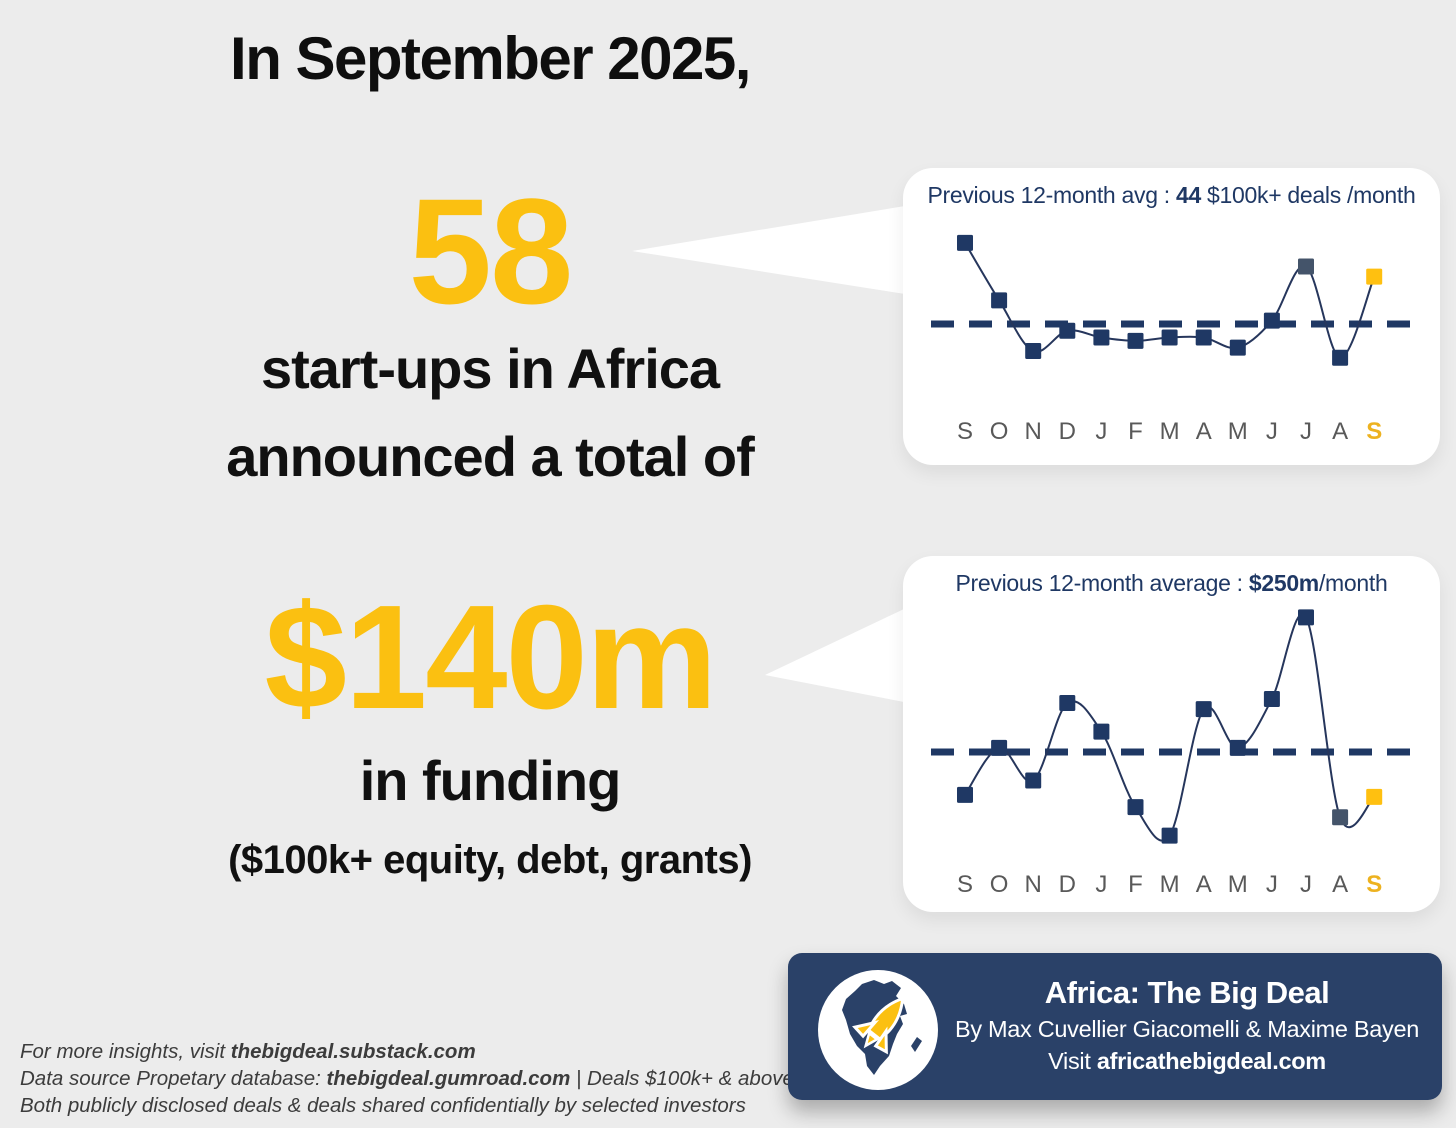  What do you see at coordinates (1211, 1061) in the screenshot?
I see `brand-visit-url: africathebigdeal.com` at bounding box center [1211, 1061].